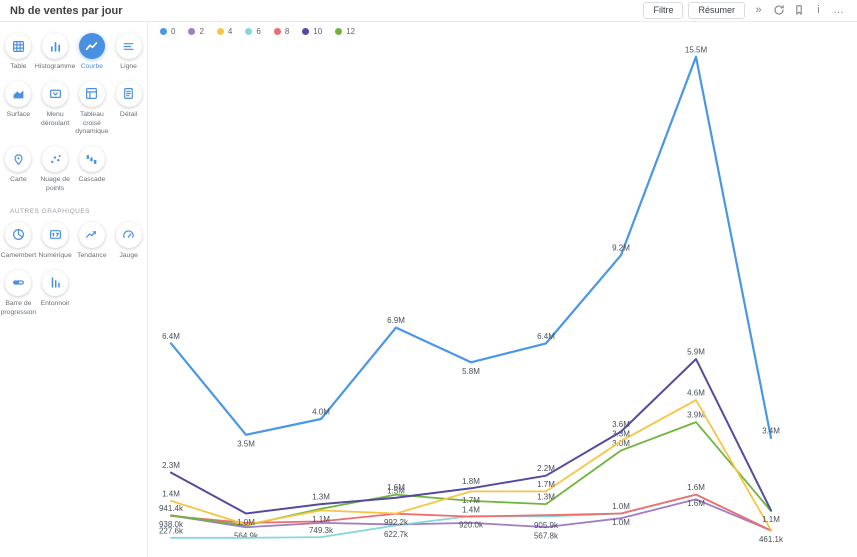  I want to click on sidebar-item-barre-de-progression: Barre de progression, so click(18, 293).